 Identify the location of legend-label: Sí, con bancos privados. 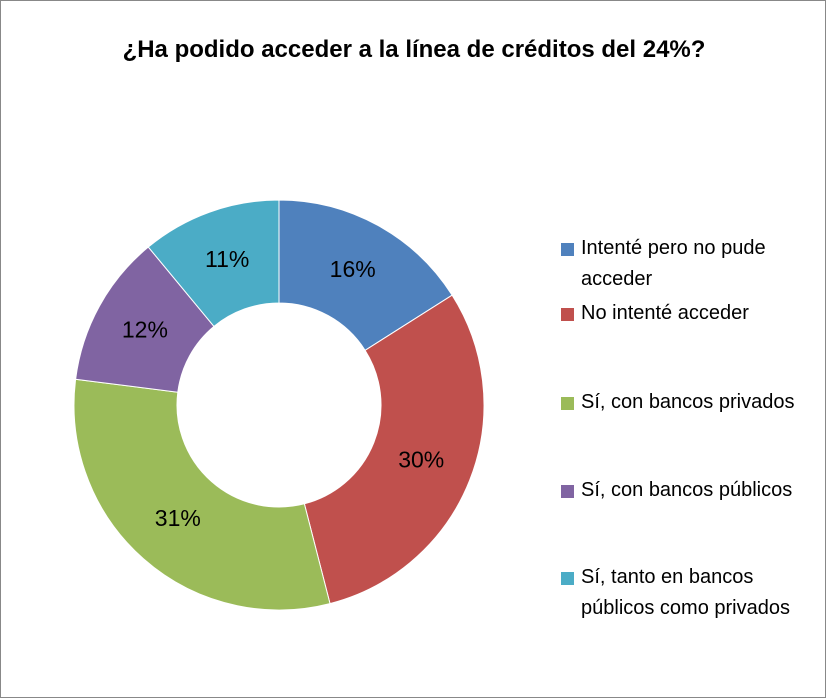
(688, 402).